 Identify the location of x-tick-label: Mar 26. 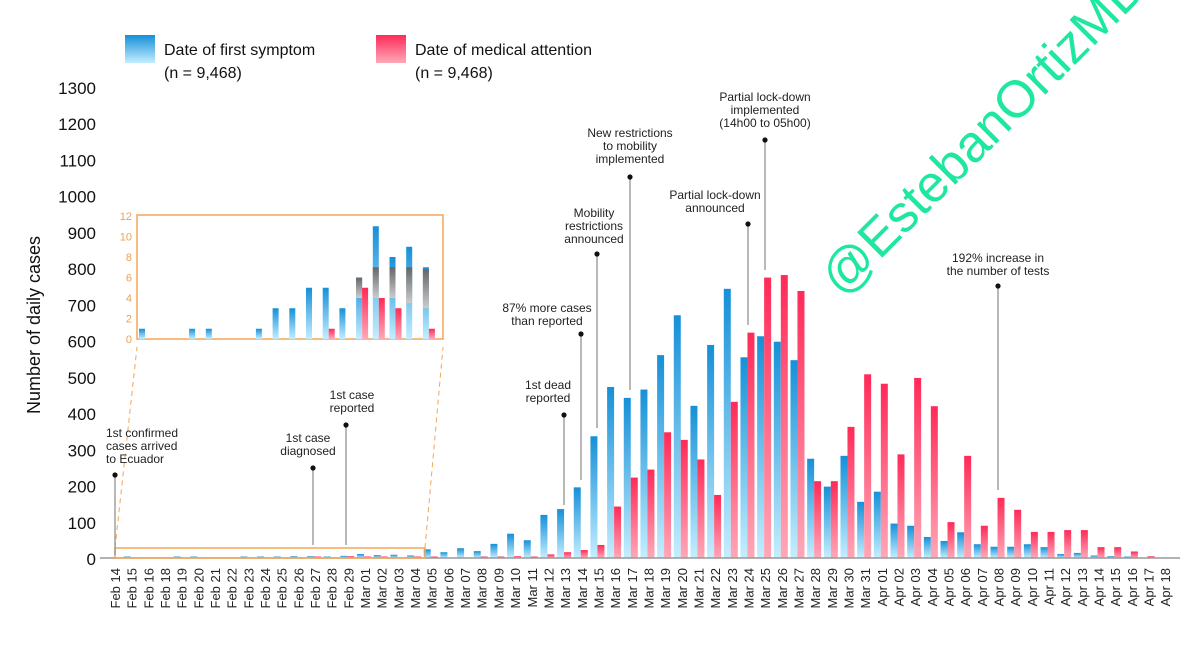
(782, 588).